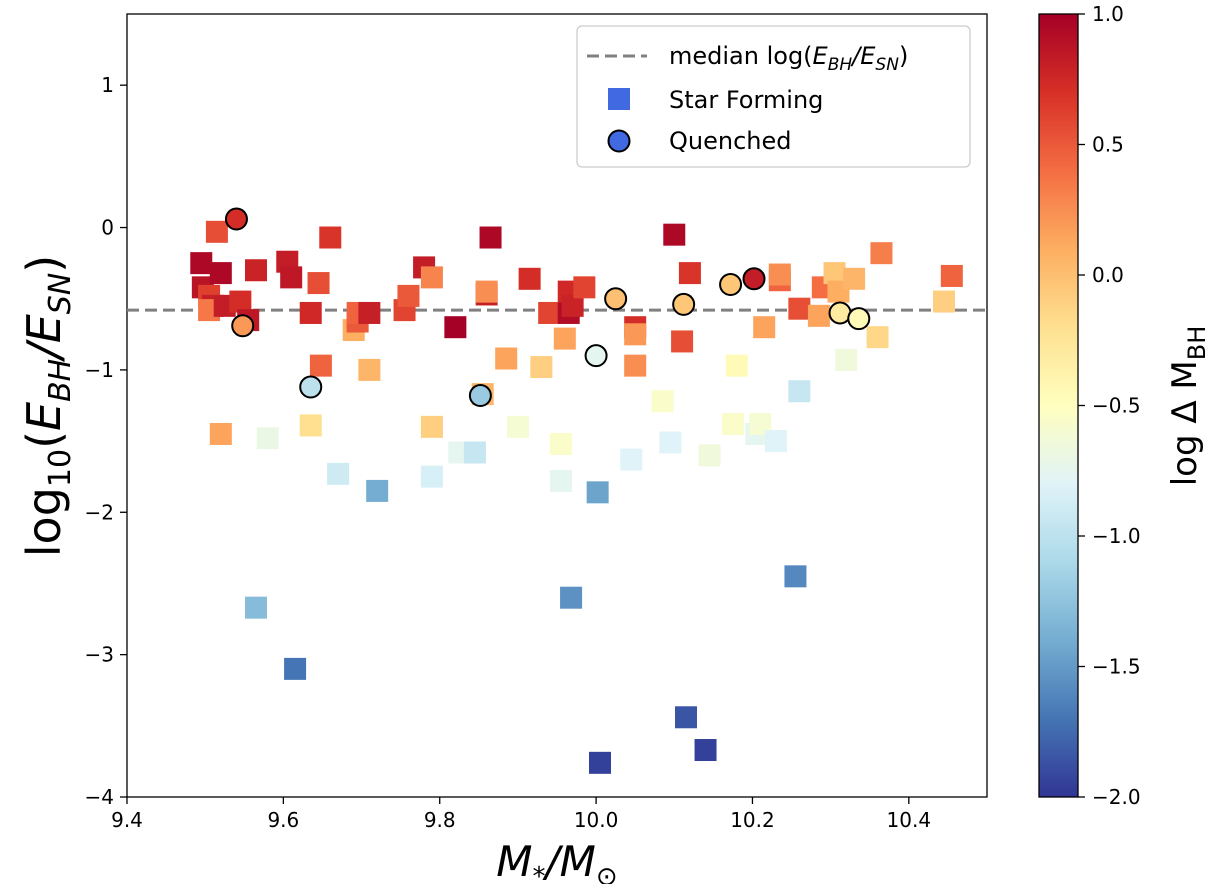 The width and height of the screenshot is (1210, 888). I want to click on y-tick-label: −2, so click(99, 512).